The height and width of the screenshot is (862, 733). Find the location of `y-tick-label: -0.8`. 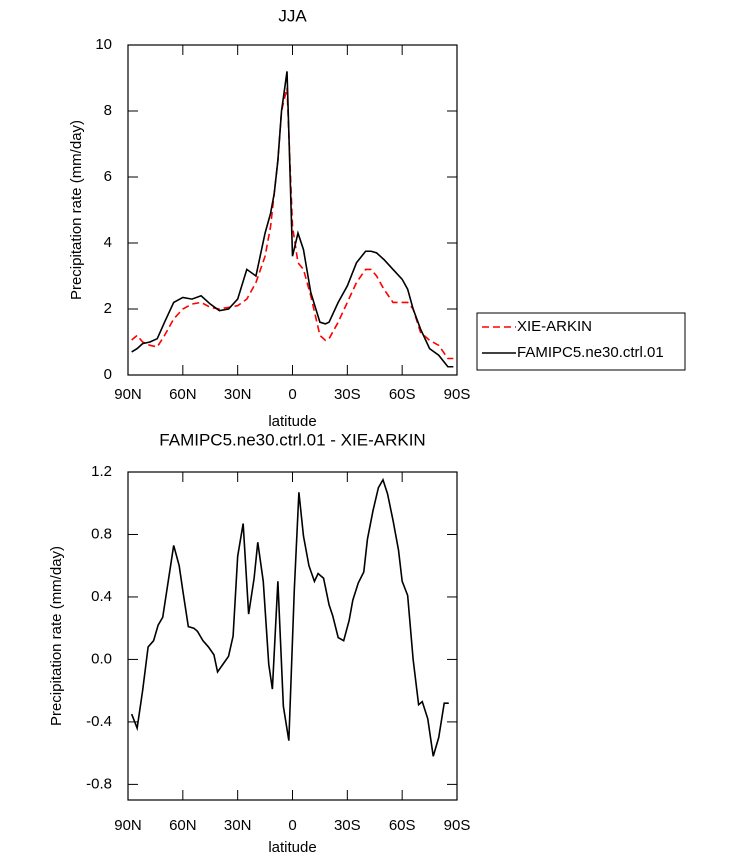

y-tick-label: -0.8 is located at coordinates (99, 783).